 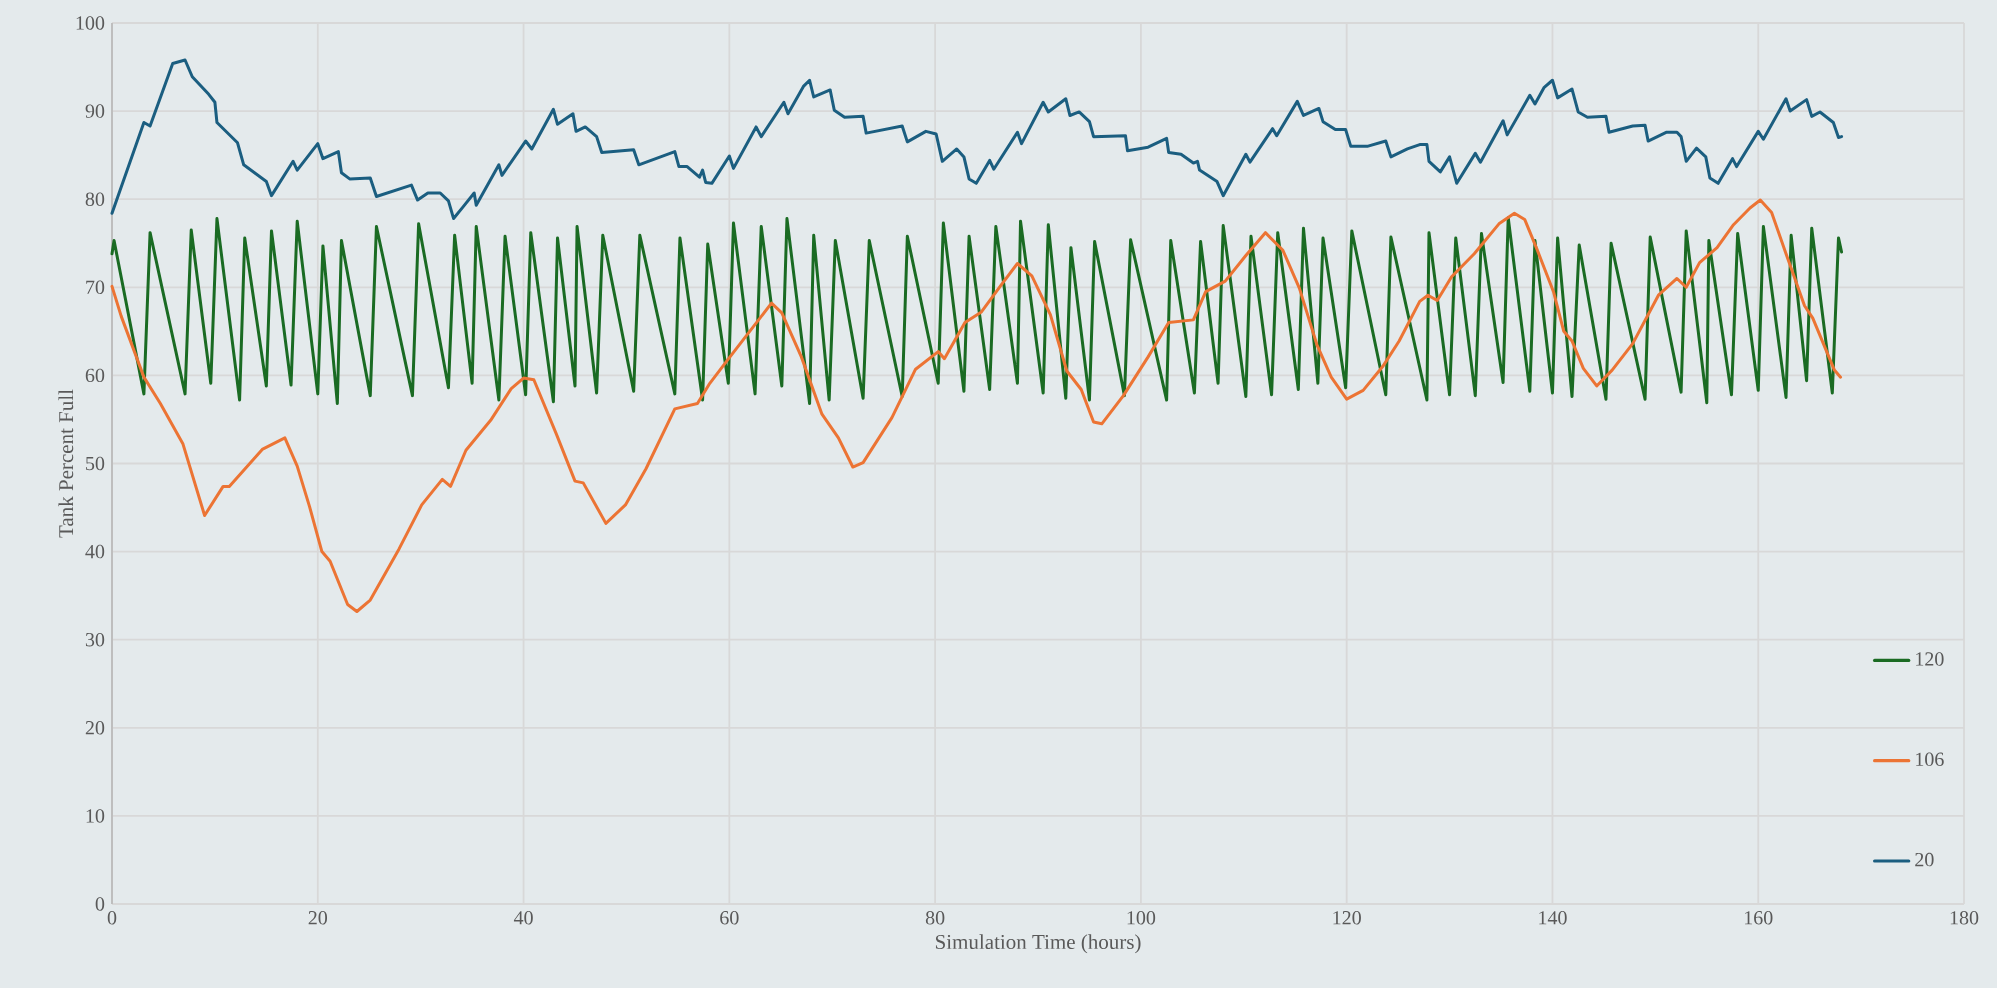 What do you see at coordinates (95, 375) in the screenshot?
I see `y-tick-label: 60` at bounding box center [95, 375].